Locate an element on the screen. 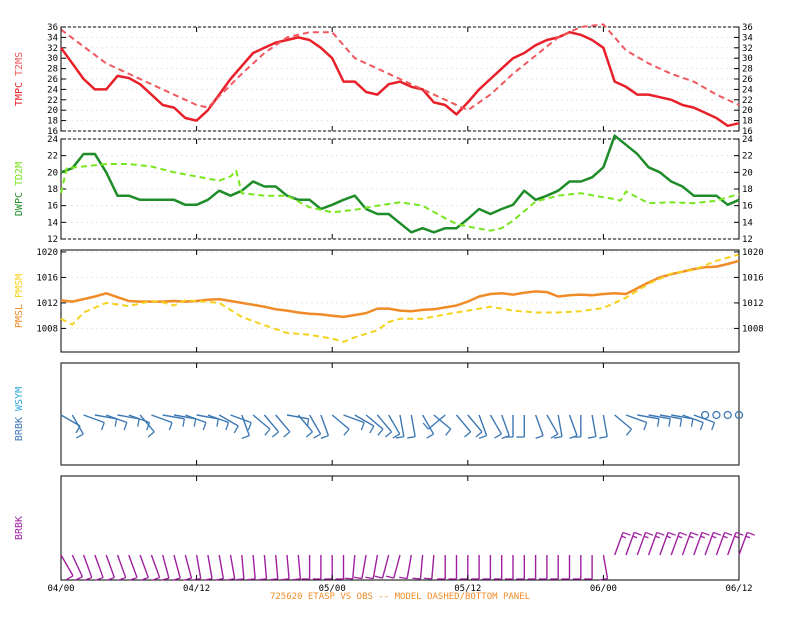 The height and width of the screenshot is (618, 800). panel-label-part: PMSM is located at coordinates (19, 289).